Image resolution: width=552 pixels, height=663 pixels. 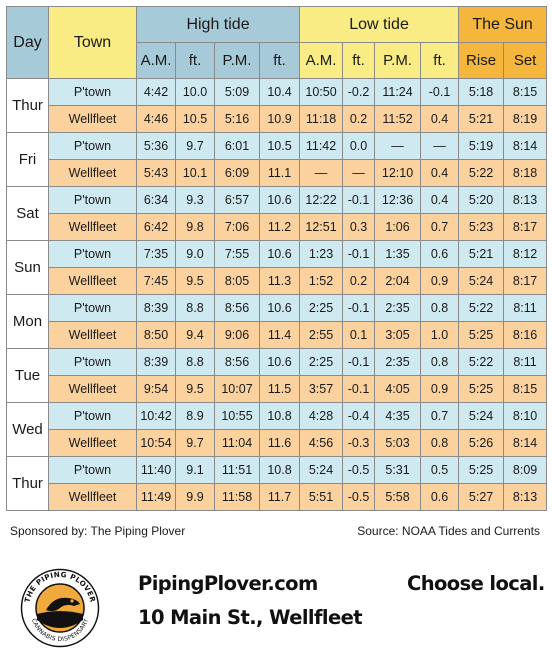 I want to click on high-am-ft-cell: 9.3, so click(x=195, y=200).